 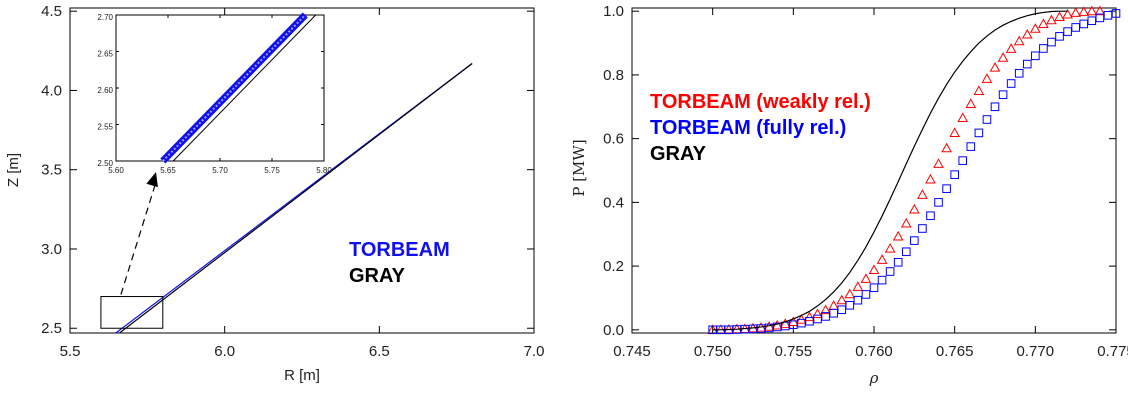 I want to click on right-x-tick-label: 0.745, so click(x=632, y=351).